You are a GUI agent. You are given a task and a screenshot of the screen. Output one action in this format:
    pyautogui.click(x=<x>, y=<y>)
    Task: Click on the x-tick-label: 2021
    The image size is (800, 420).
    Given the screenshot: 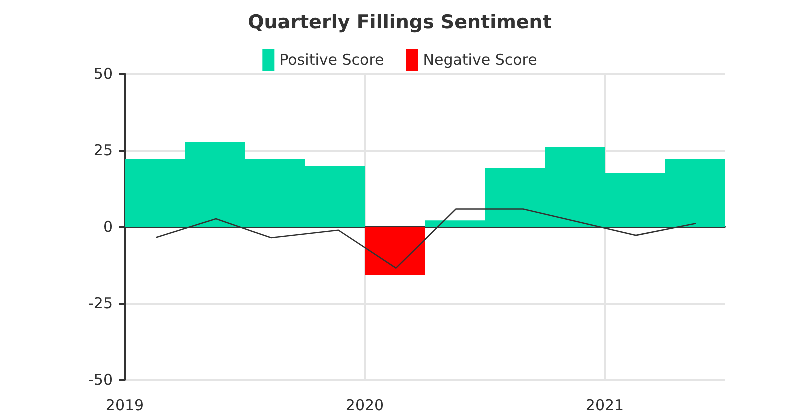 What is the action you would take?
    pyautogui.click(x=605, y=405)
    